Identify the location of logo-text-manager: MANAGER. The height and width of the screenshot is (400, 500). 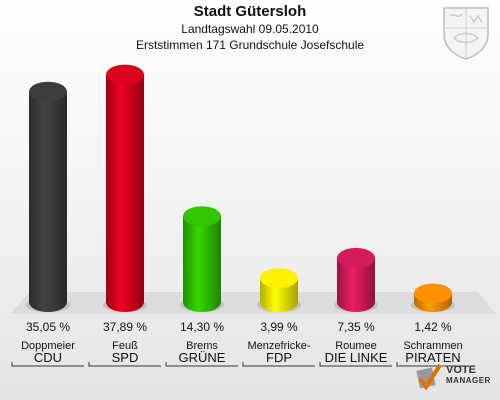
(468, 380).